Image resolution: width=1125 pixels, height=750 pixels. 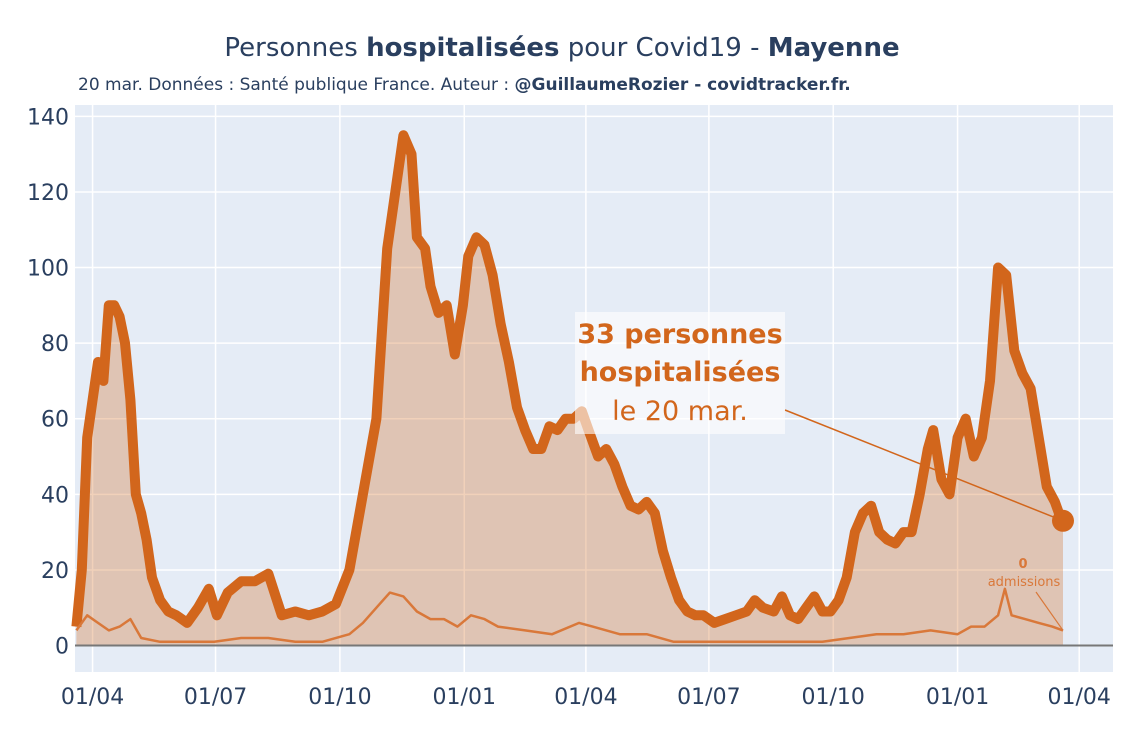 What do you see at coordinates (295, 48) in the screenshot?
I see `title-part: Personnes` at bounding box center [295, 48].